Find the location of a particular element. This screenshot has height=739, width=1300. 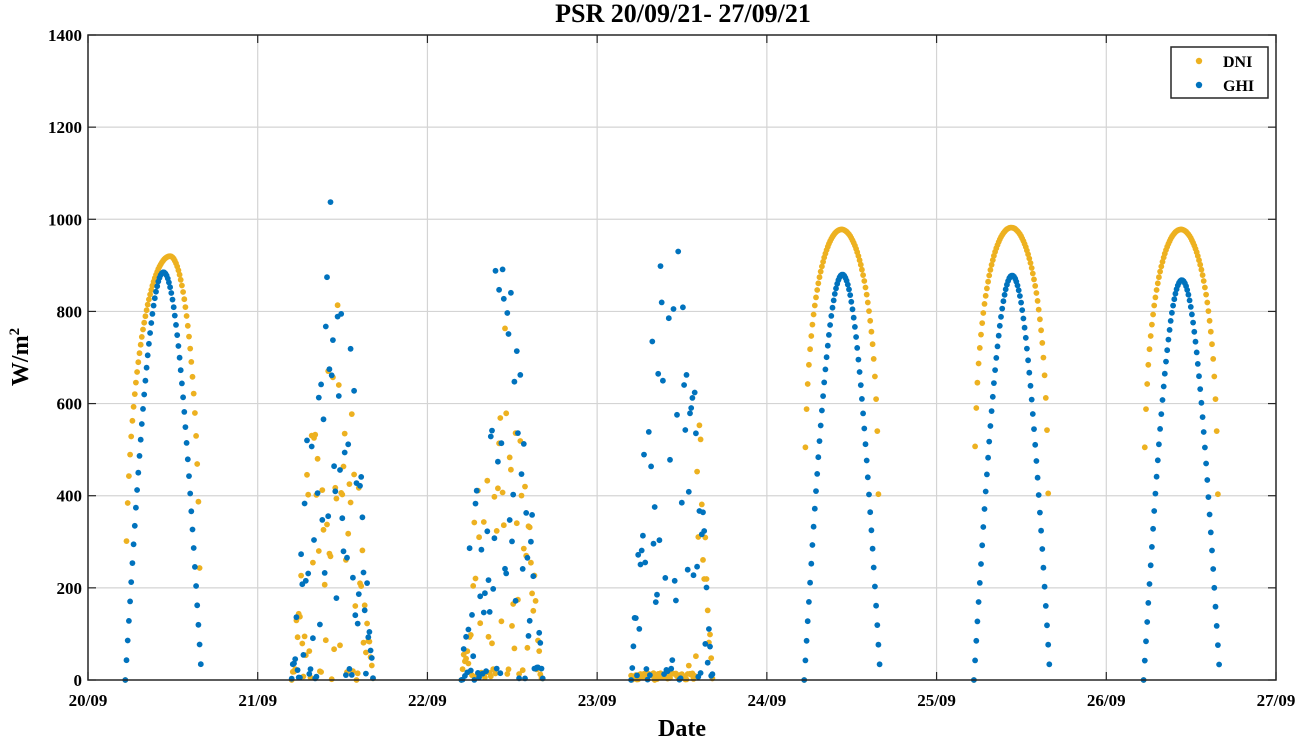

x-tick-label: 20/09 is located at coordinates (88, 700).